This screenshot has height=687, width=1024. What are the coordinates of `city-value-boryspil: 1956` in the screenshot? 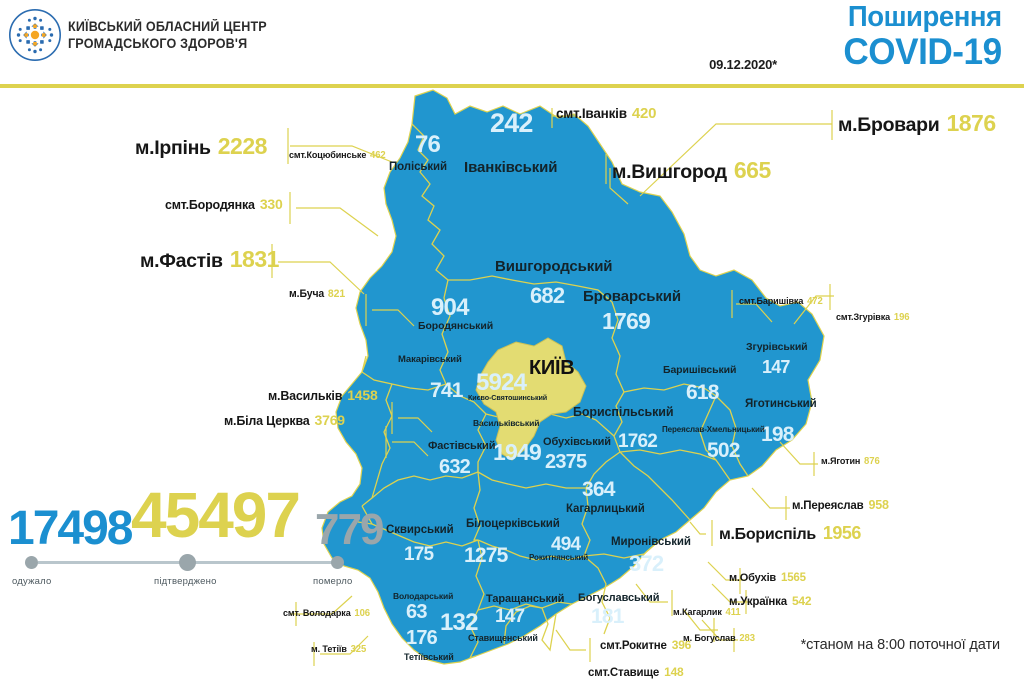 It's located at (842, 533).